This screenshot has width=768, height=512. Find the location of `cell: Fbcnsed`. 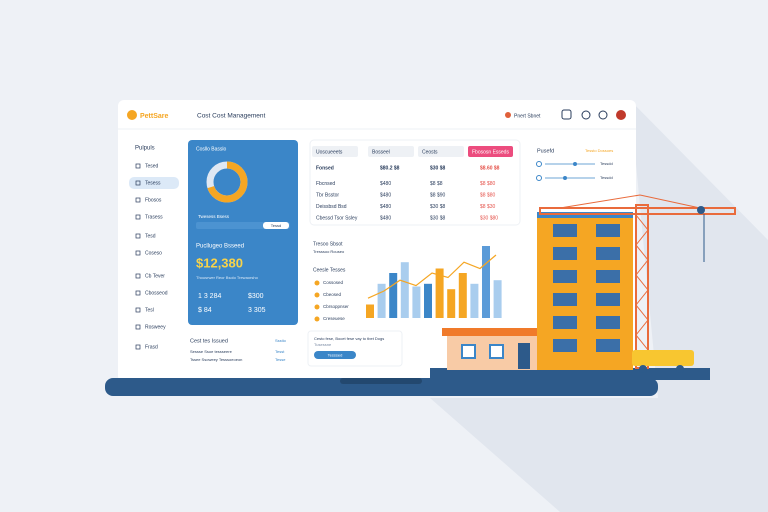

cell: Fbcnsed is located at coordinates (325, 184).